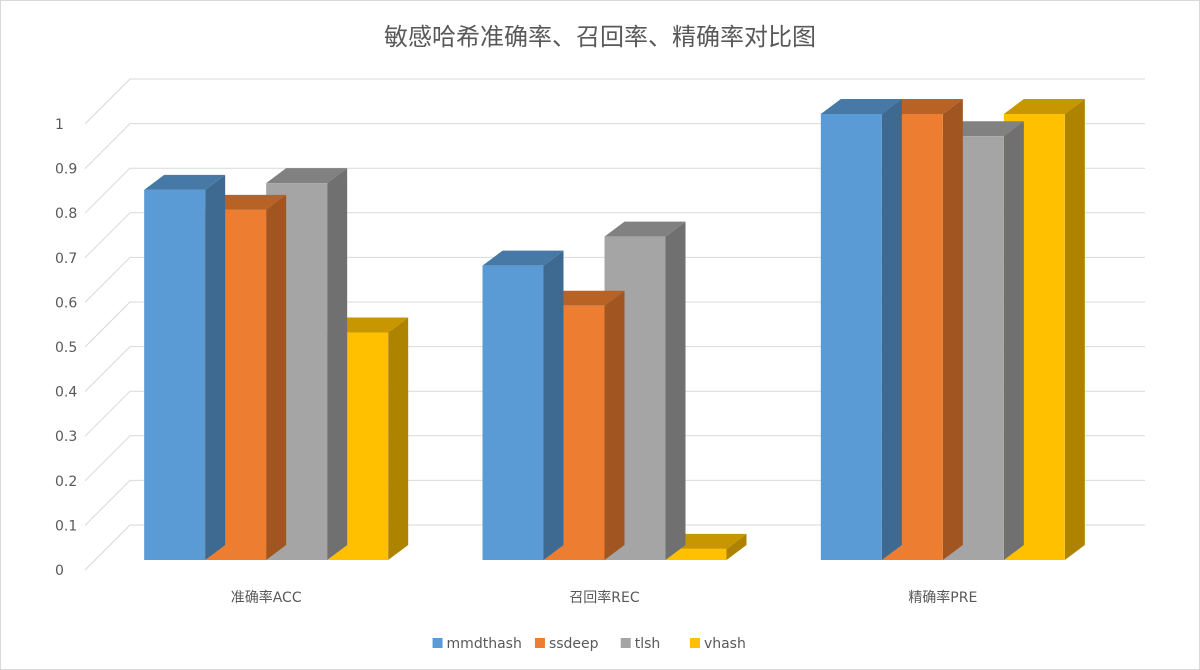  I want to click on y-tick-label: 0.3, so click(66, 437).